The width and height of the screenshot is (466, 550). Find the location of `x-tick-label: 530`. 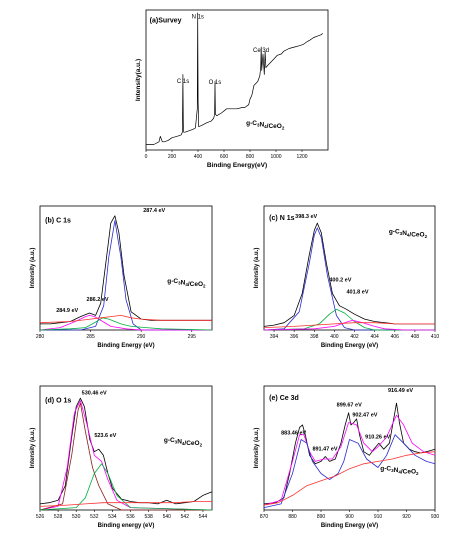

x-tick-label: 530 is located at coordinates (76, 517).